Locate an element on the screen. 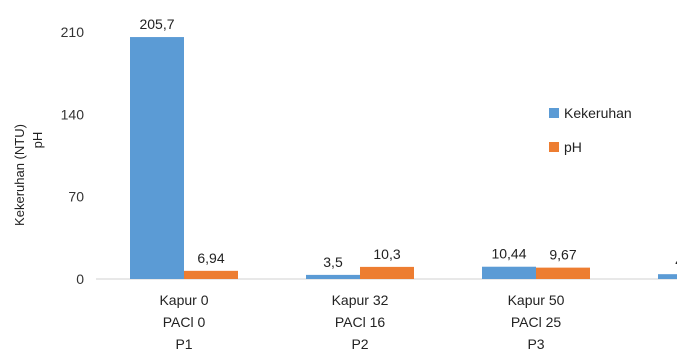 Image resolution: width=677 pixels, height=362 pixels. y-tick-label: 140 is located at coordinates (73, 114).